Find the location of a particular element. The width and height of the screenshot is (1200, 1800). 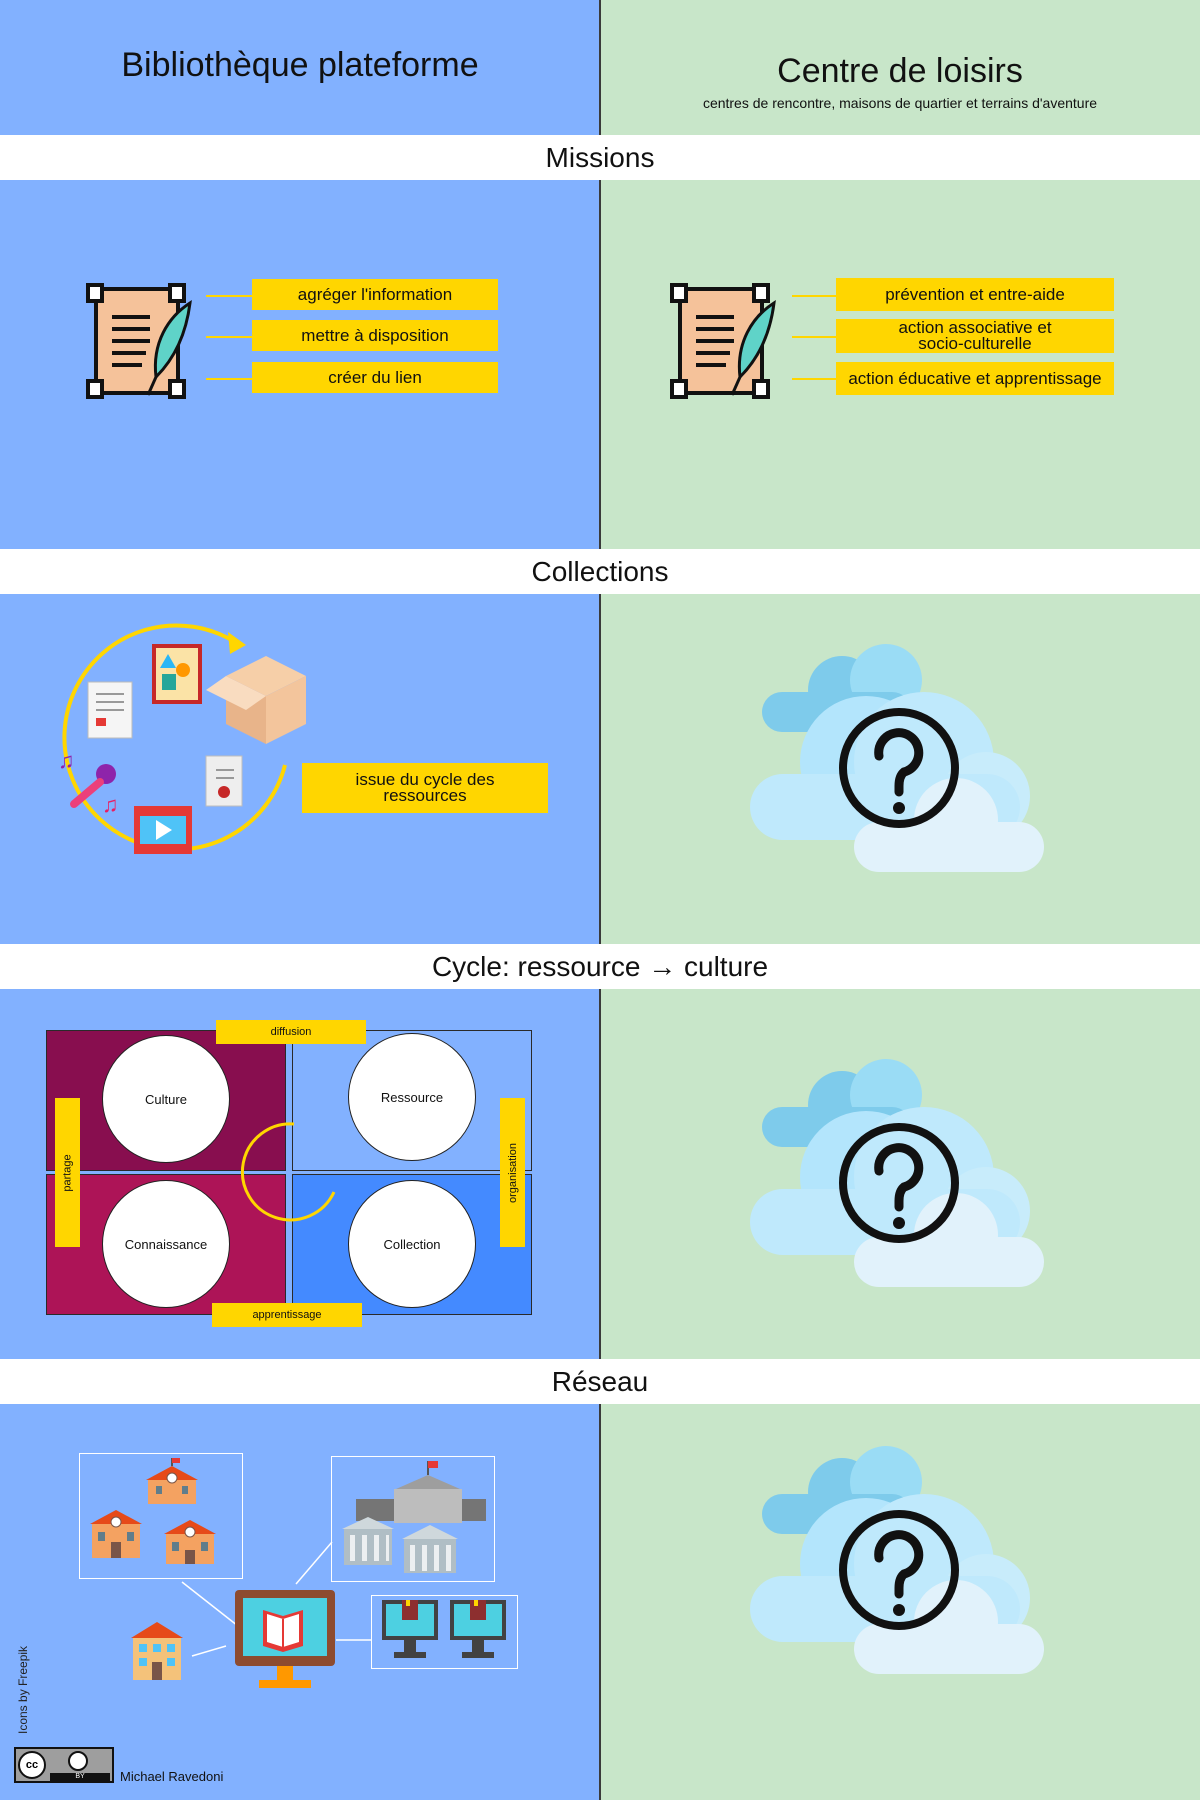

circle-ressource: Ressource is located at coordinates (412, 1097).